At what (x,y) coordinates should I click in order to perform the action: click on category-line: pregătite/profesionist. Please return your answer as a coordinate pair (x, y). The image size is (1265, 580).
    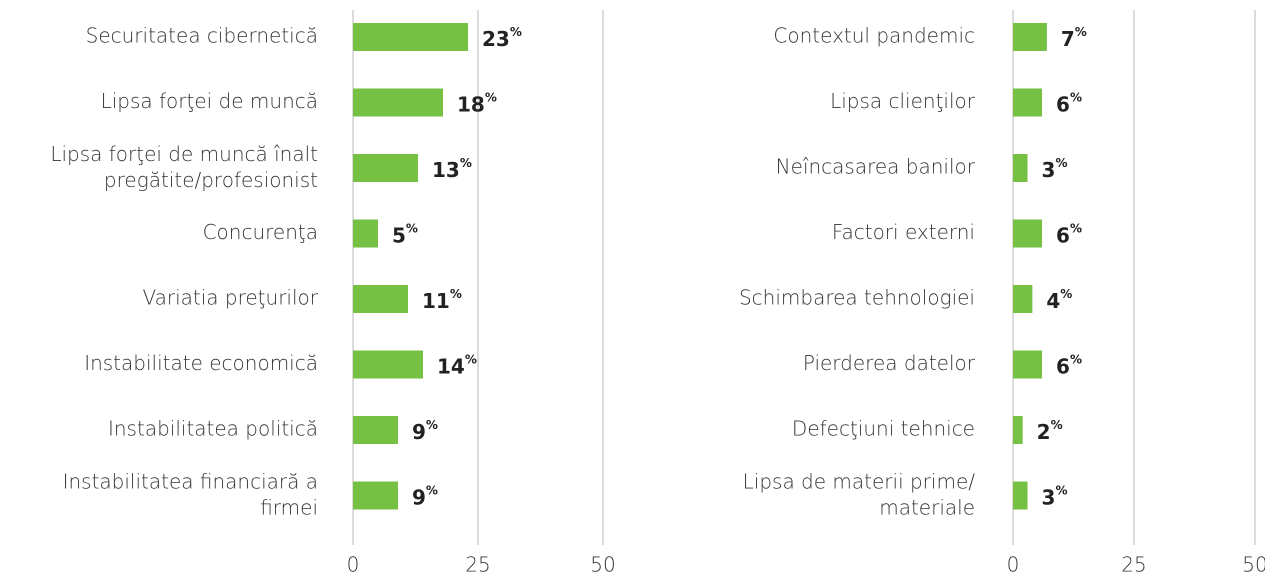
    Looking at the image, I should click on (211, 180).